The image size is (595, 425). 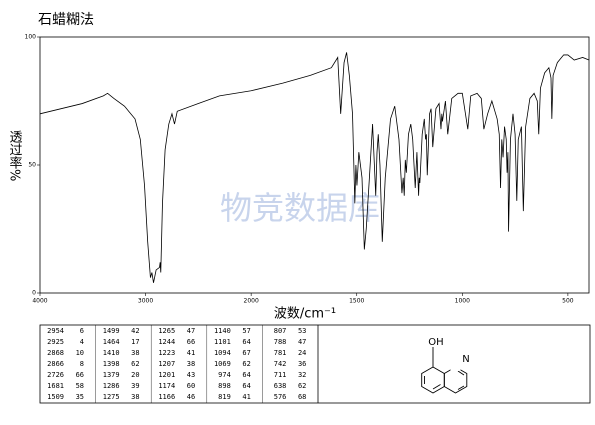 What do you see at coordinates (111, 342) in the screenshot?
I see `table-cell: 1464` at bounding box center [111, 342].